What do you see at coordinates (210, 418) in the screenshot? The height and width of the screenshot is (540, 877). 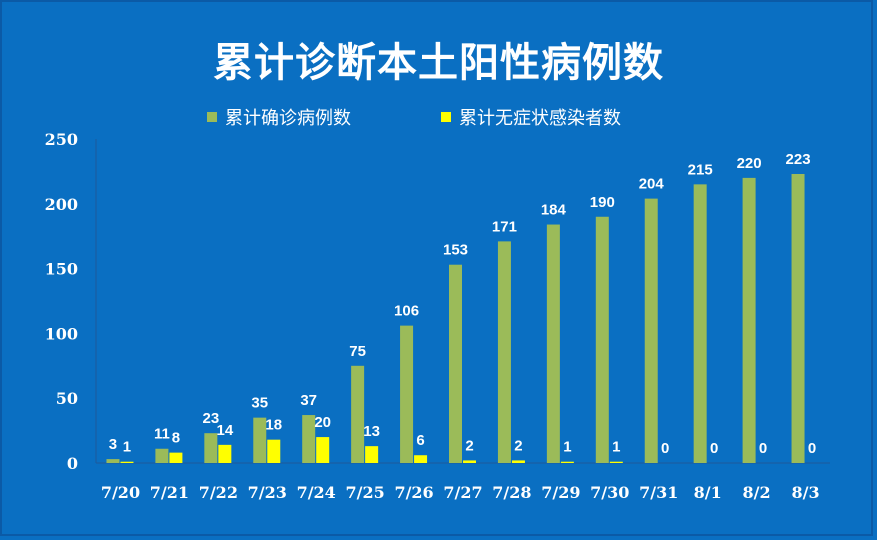 I see `data-label-confirmed: 23` at bounding box center [210, 418].